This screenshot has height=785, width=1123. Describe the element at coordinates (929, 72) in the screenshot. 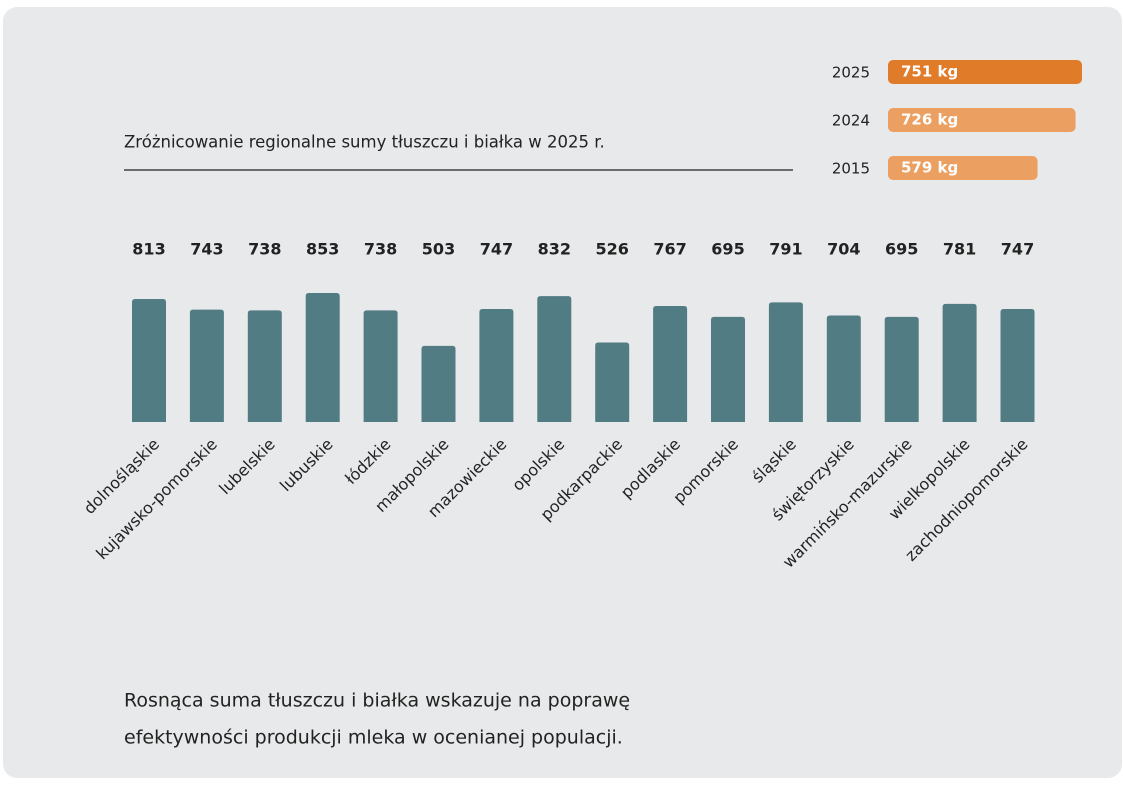

I see `value-label: 751 kg` at that location.